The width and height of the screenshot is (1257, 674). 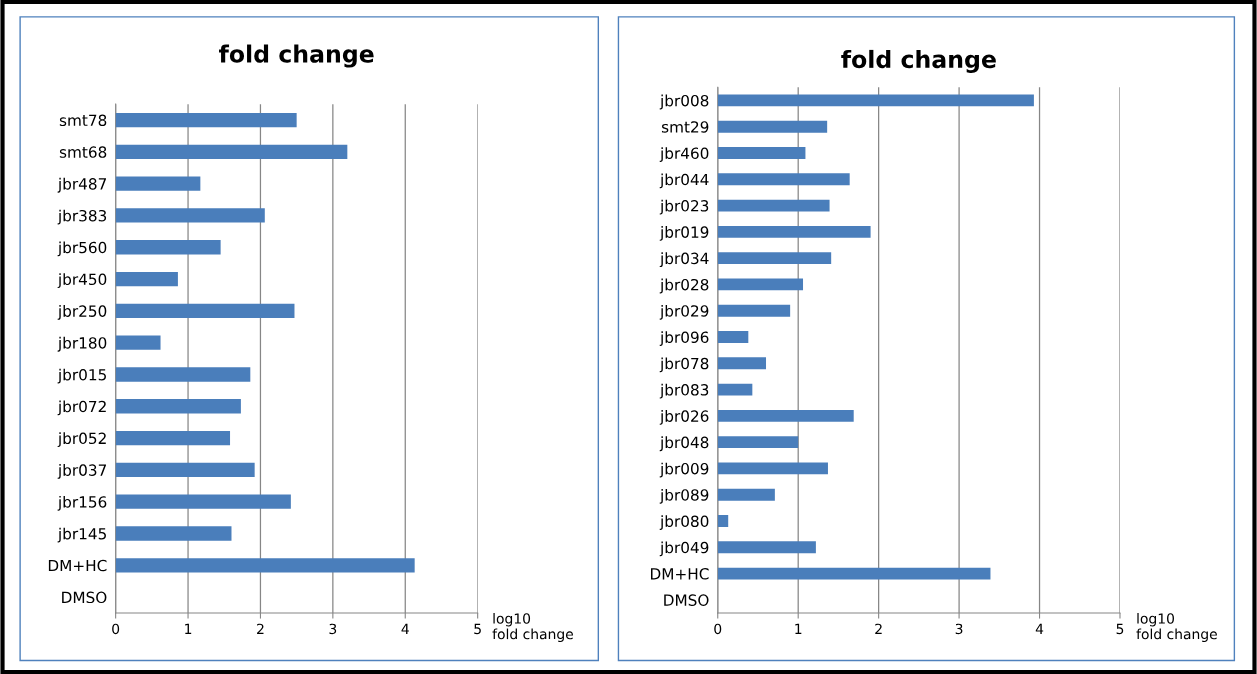 I want to click on y-tick-label: jbr096, so click(x=684, y=338).